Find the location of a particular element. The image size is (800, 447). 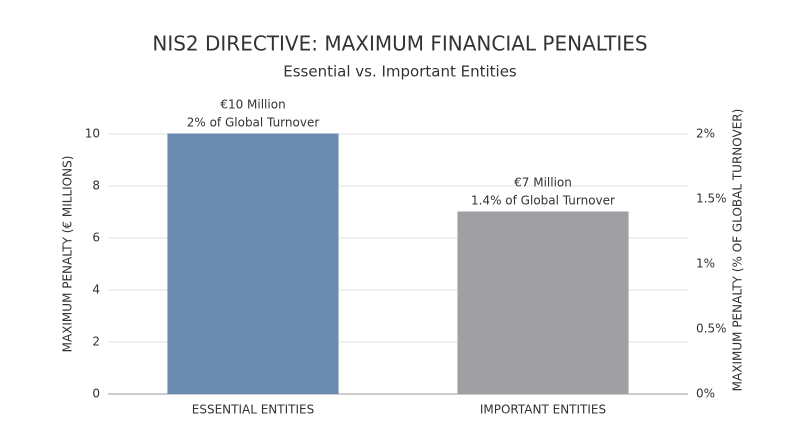

value-label: 1.4% of Global Turnover is located at coordinates (543, 201).